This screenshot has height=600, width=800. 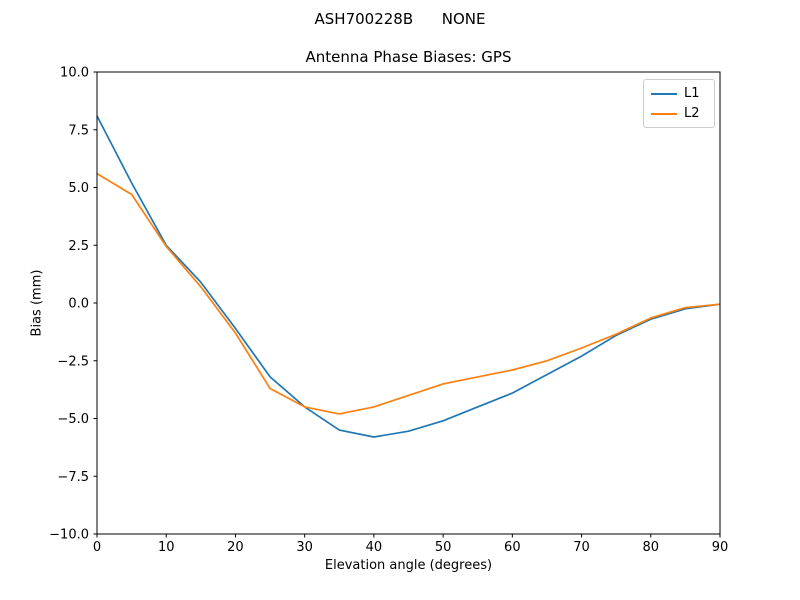 What do you see at coordinates (78, 188) in the screenshot?
I see `svg-text: 5.0` at bounding box center [78, 188].